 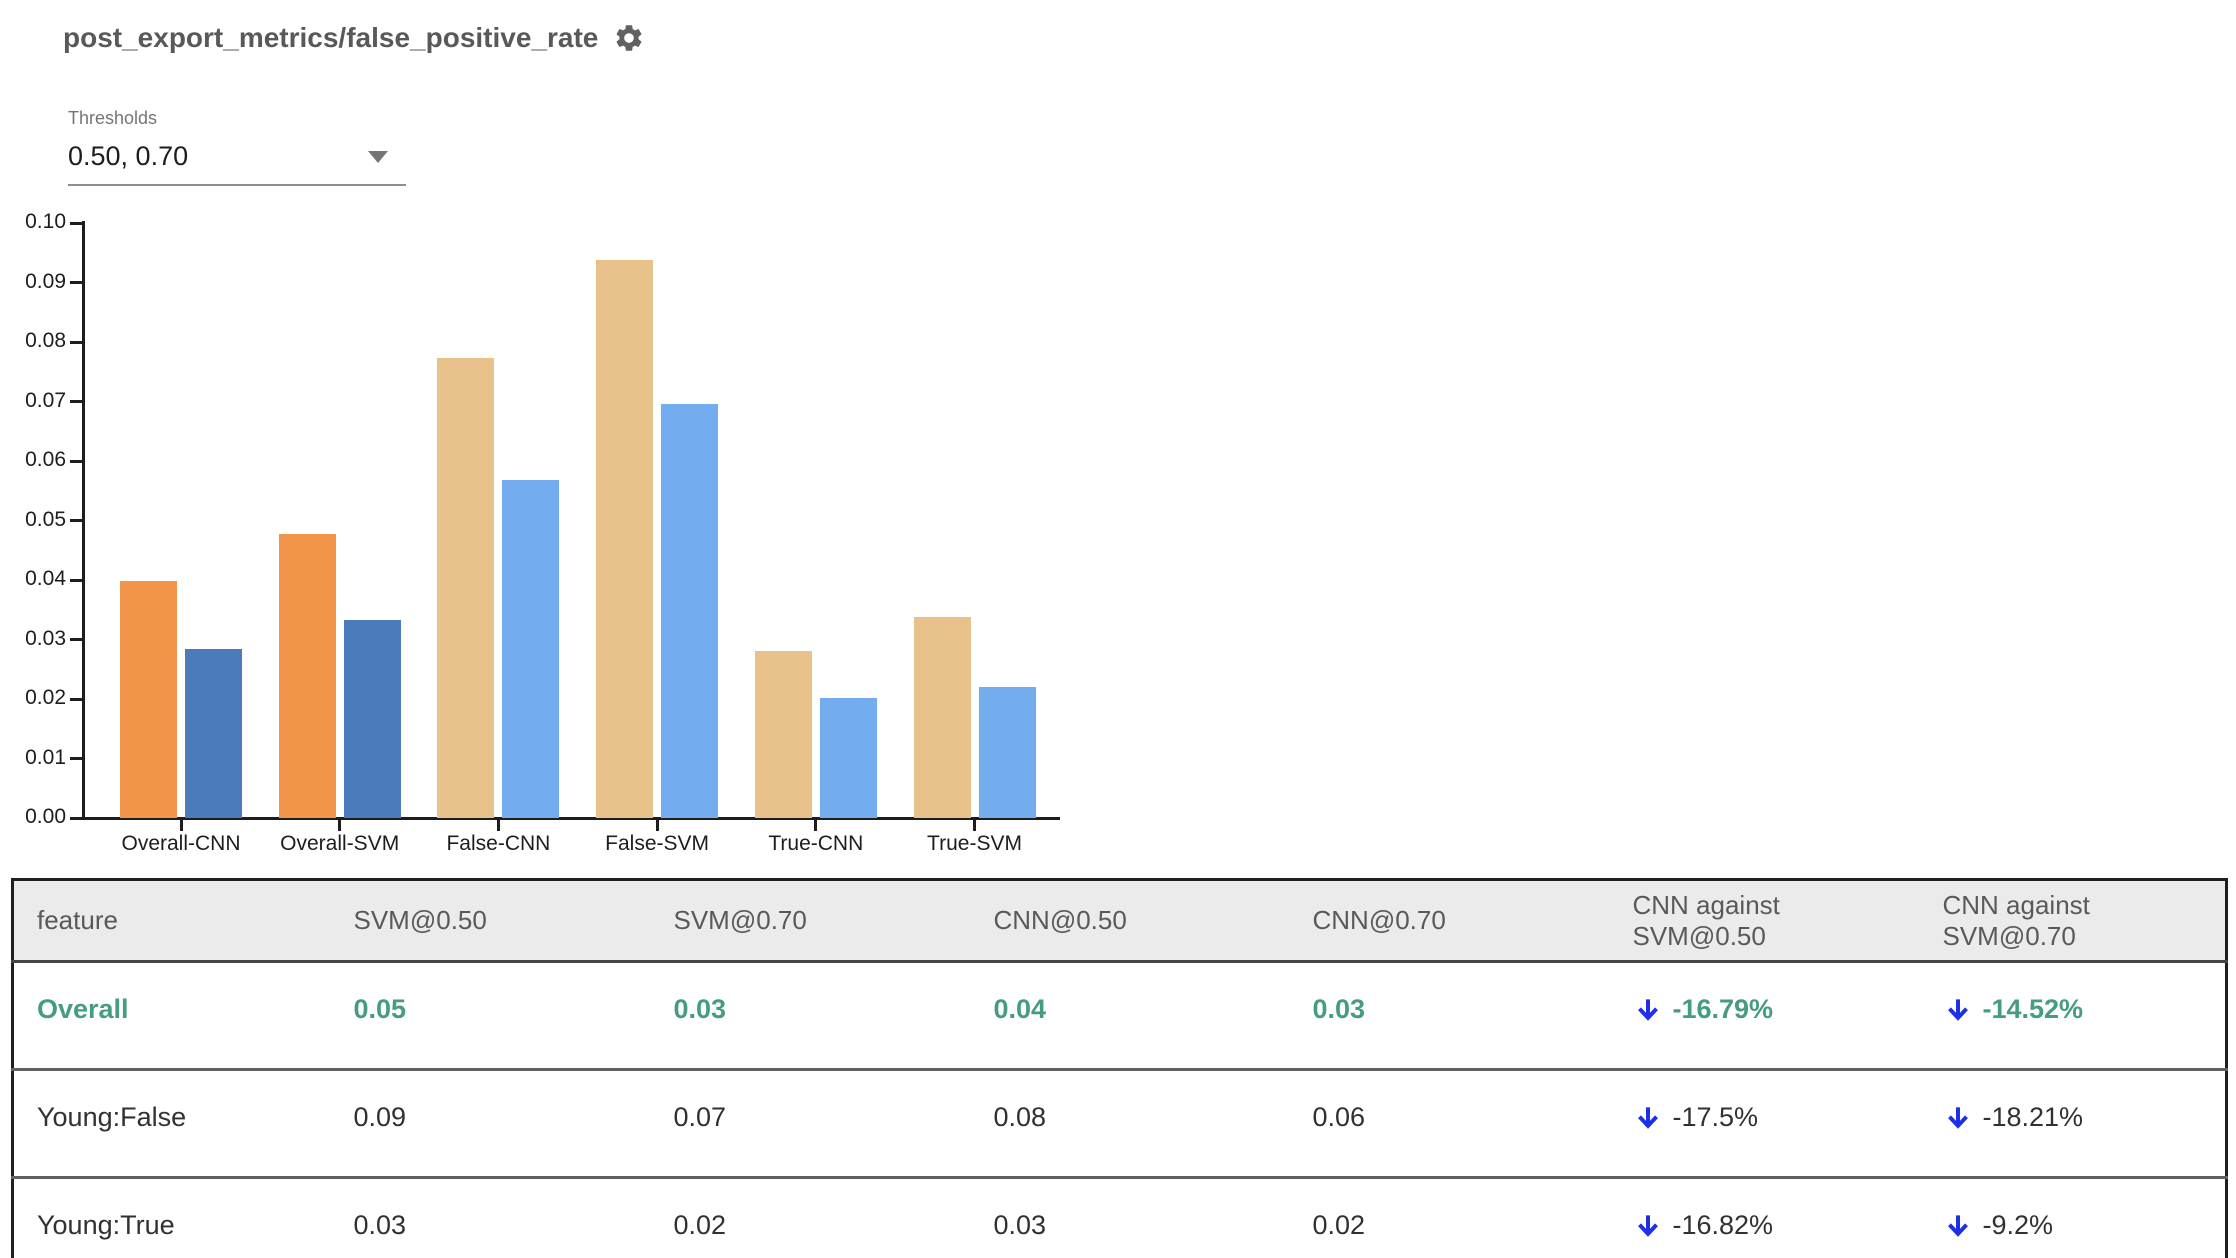 I want to click on value-cell: 0.07, so click(x=810, y=1124).